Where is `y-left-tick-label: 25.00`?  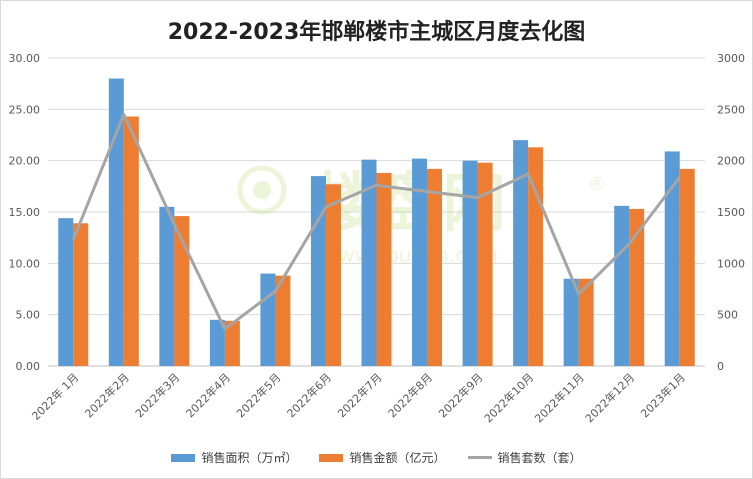
y-left-tick-label: 25.00 is located at coordinates (25, 109).